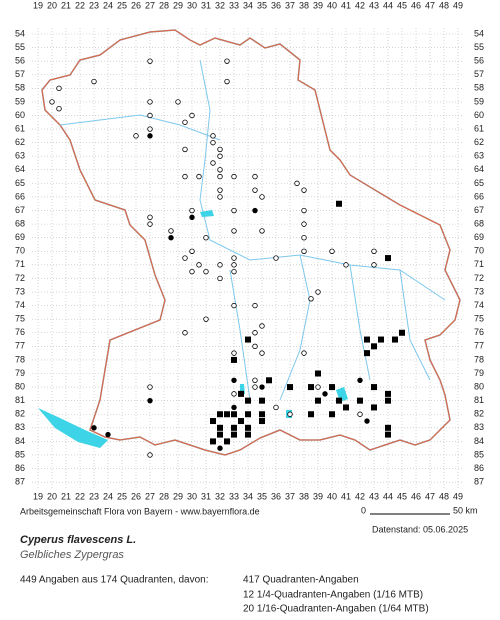 The height and width of the screenshot is (620, 500). Describe the element at coordinates (479, 196) in the screenshot. I see `row-label: 66` at that location.